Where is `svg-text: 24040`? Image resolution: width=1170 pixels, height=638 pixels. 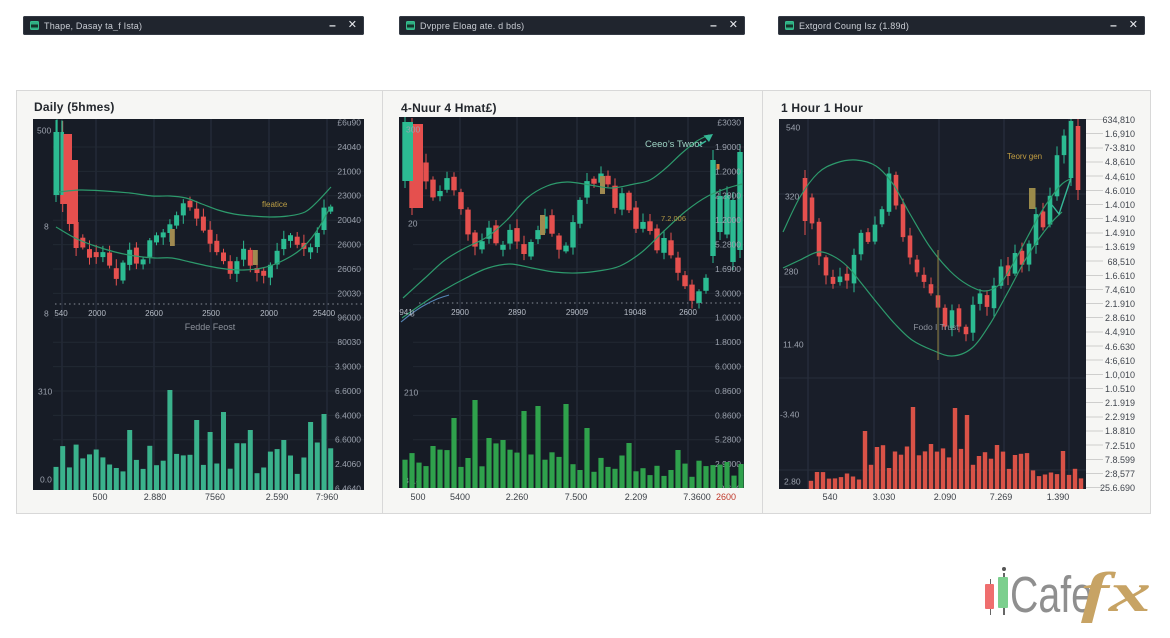
svg-text: 24040 is located at coordinates (349, 147).